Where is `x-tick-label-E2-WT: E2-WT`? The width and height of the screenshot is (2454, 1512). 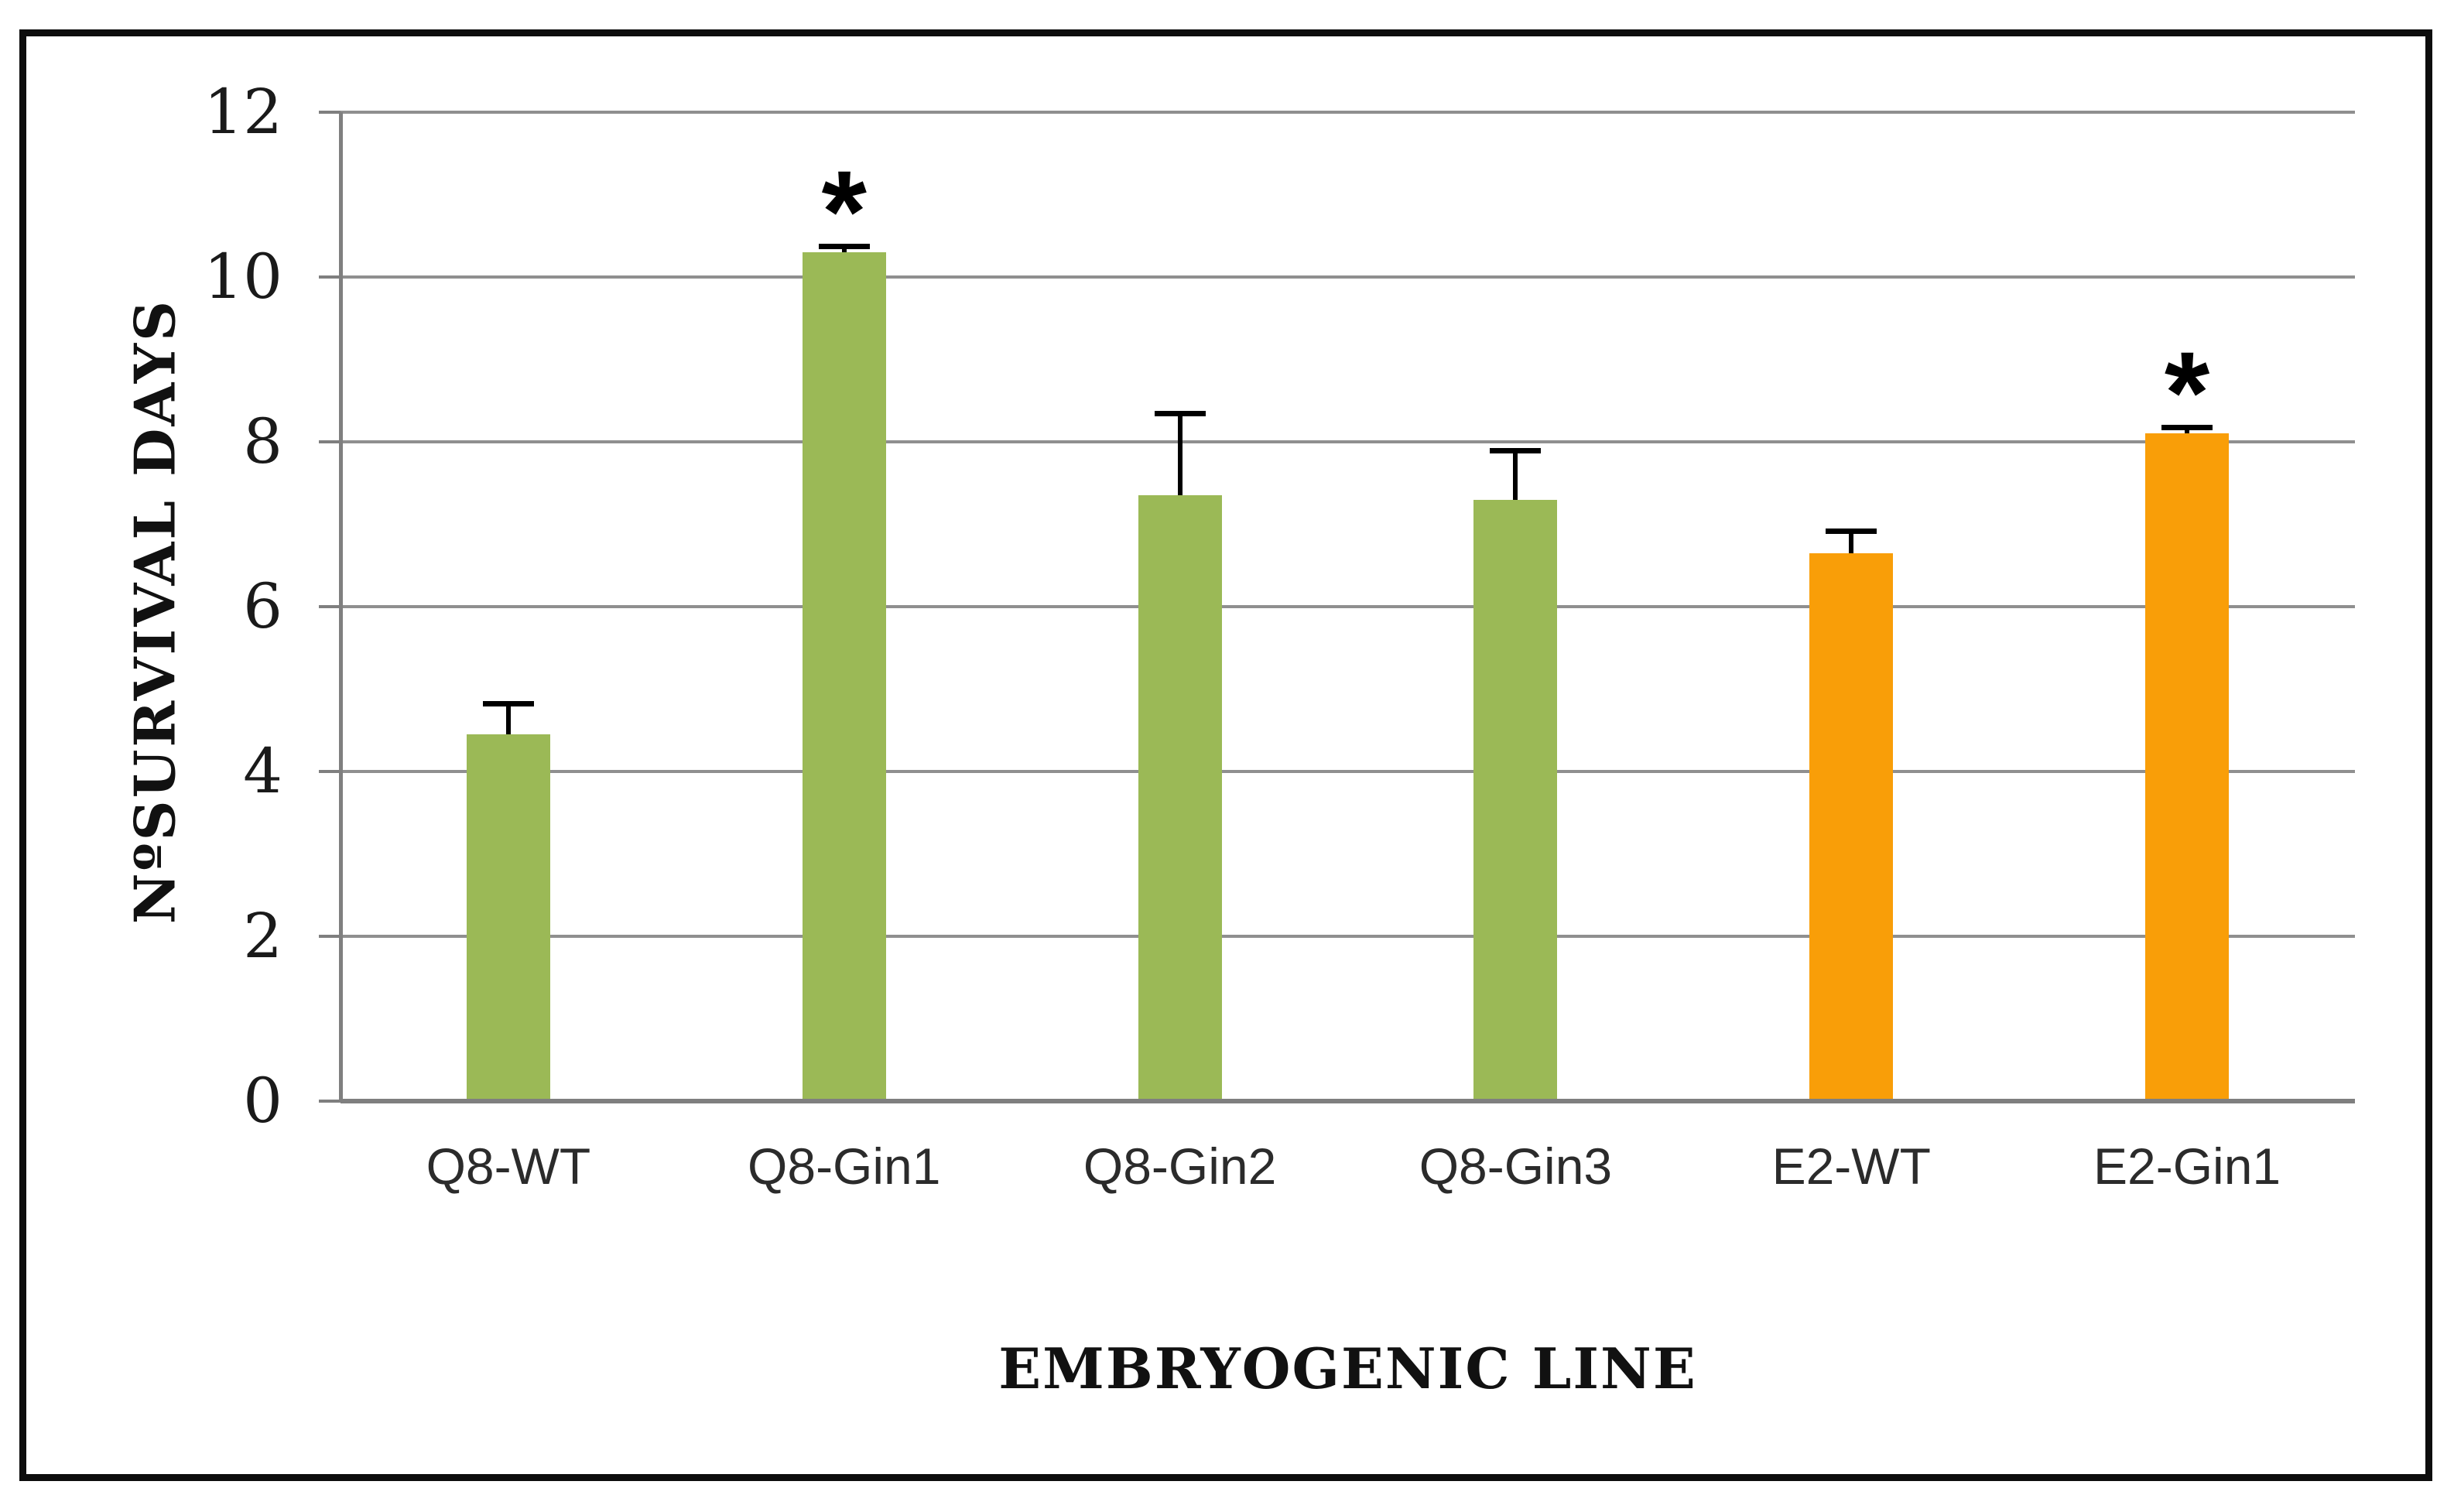 x-tick-label-E2-WT: E2-WT is located at coordinates (1851, 1166).